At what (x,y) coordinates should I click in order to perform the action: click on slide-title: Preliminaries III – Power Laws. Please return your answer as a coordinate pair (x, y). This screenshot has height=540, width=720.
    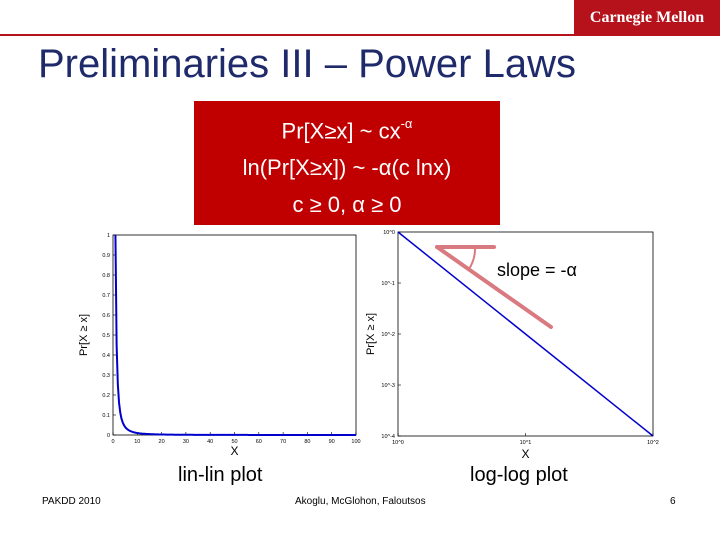
    Looking at the image, I should click on (307, 64).